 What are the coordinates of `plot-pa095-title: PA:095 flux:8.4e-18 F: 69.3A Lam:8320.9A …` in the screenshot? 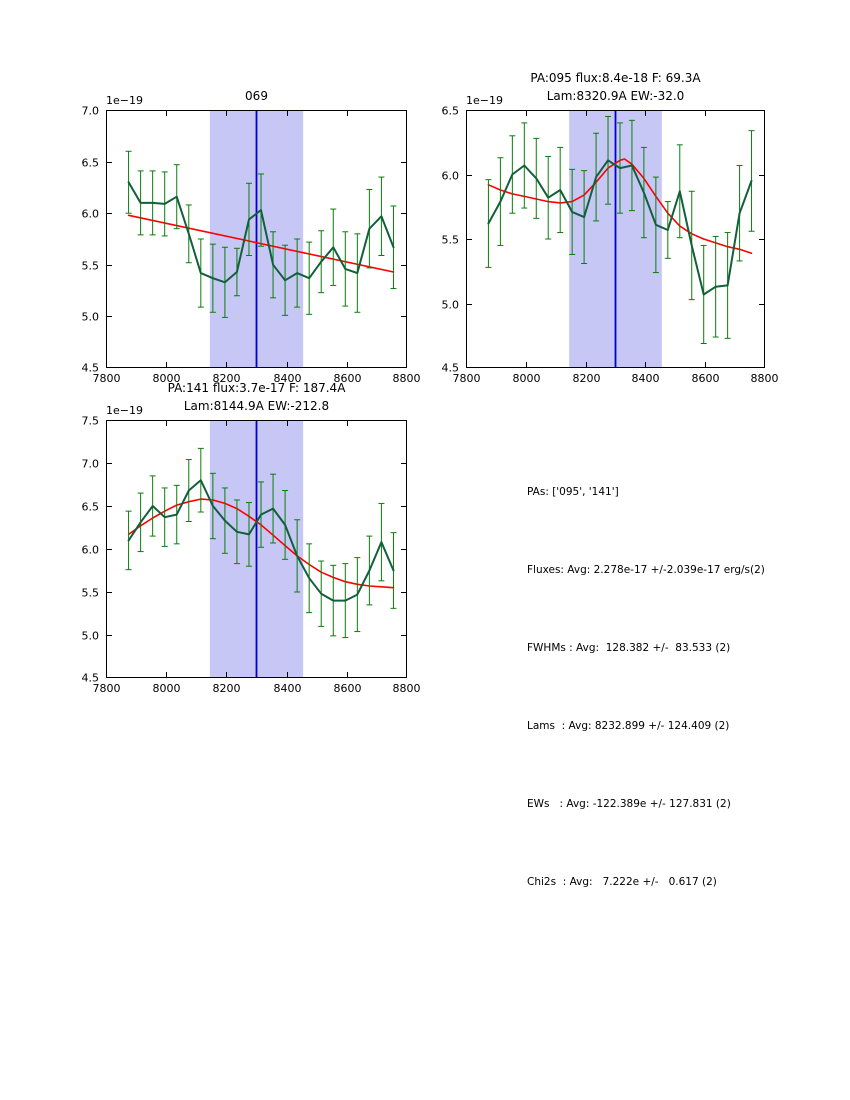 It's located at (615, 87).